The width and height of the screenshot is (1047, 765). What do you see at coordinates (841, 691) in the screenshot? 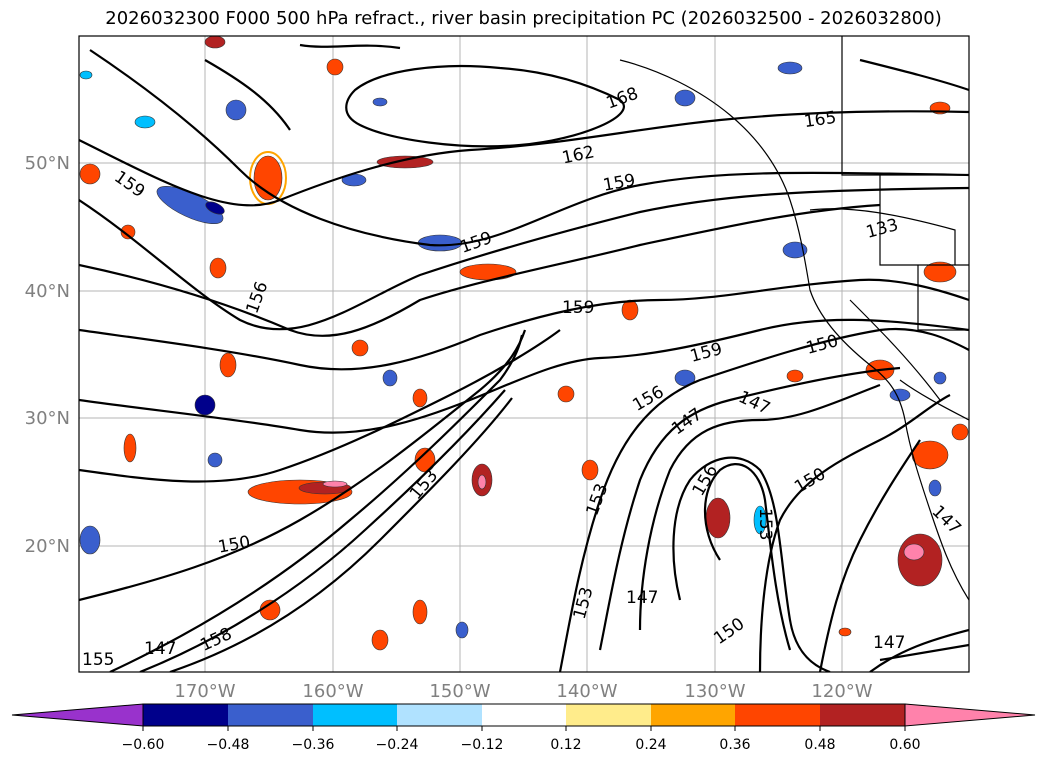
I see `lon-label: 120°W` at bounding box center [841, 691].